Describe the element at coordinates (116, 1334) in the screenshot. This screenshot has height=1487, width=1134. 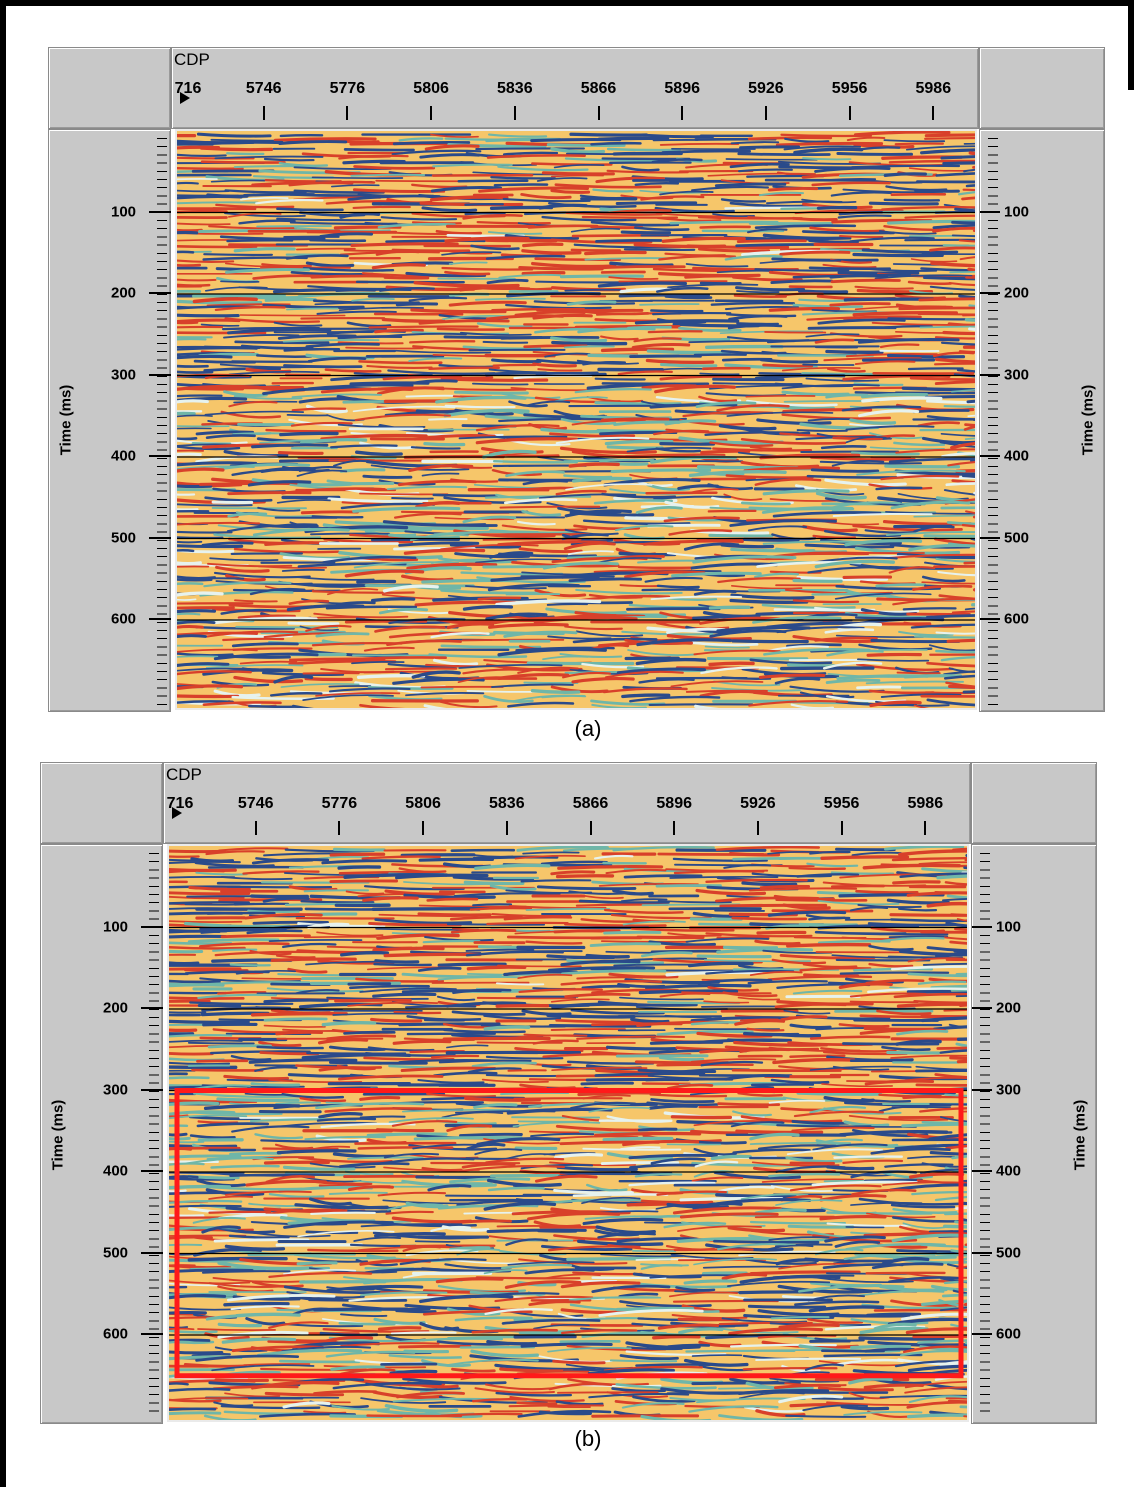
I see `y-tick-label-left: 600` at that location.